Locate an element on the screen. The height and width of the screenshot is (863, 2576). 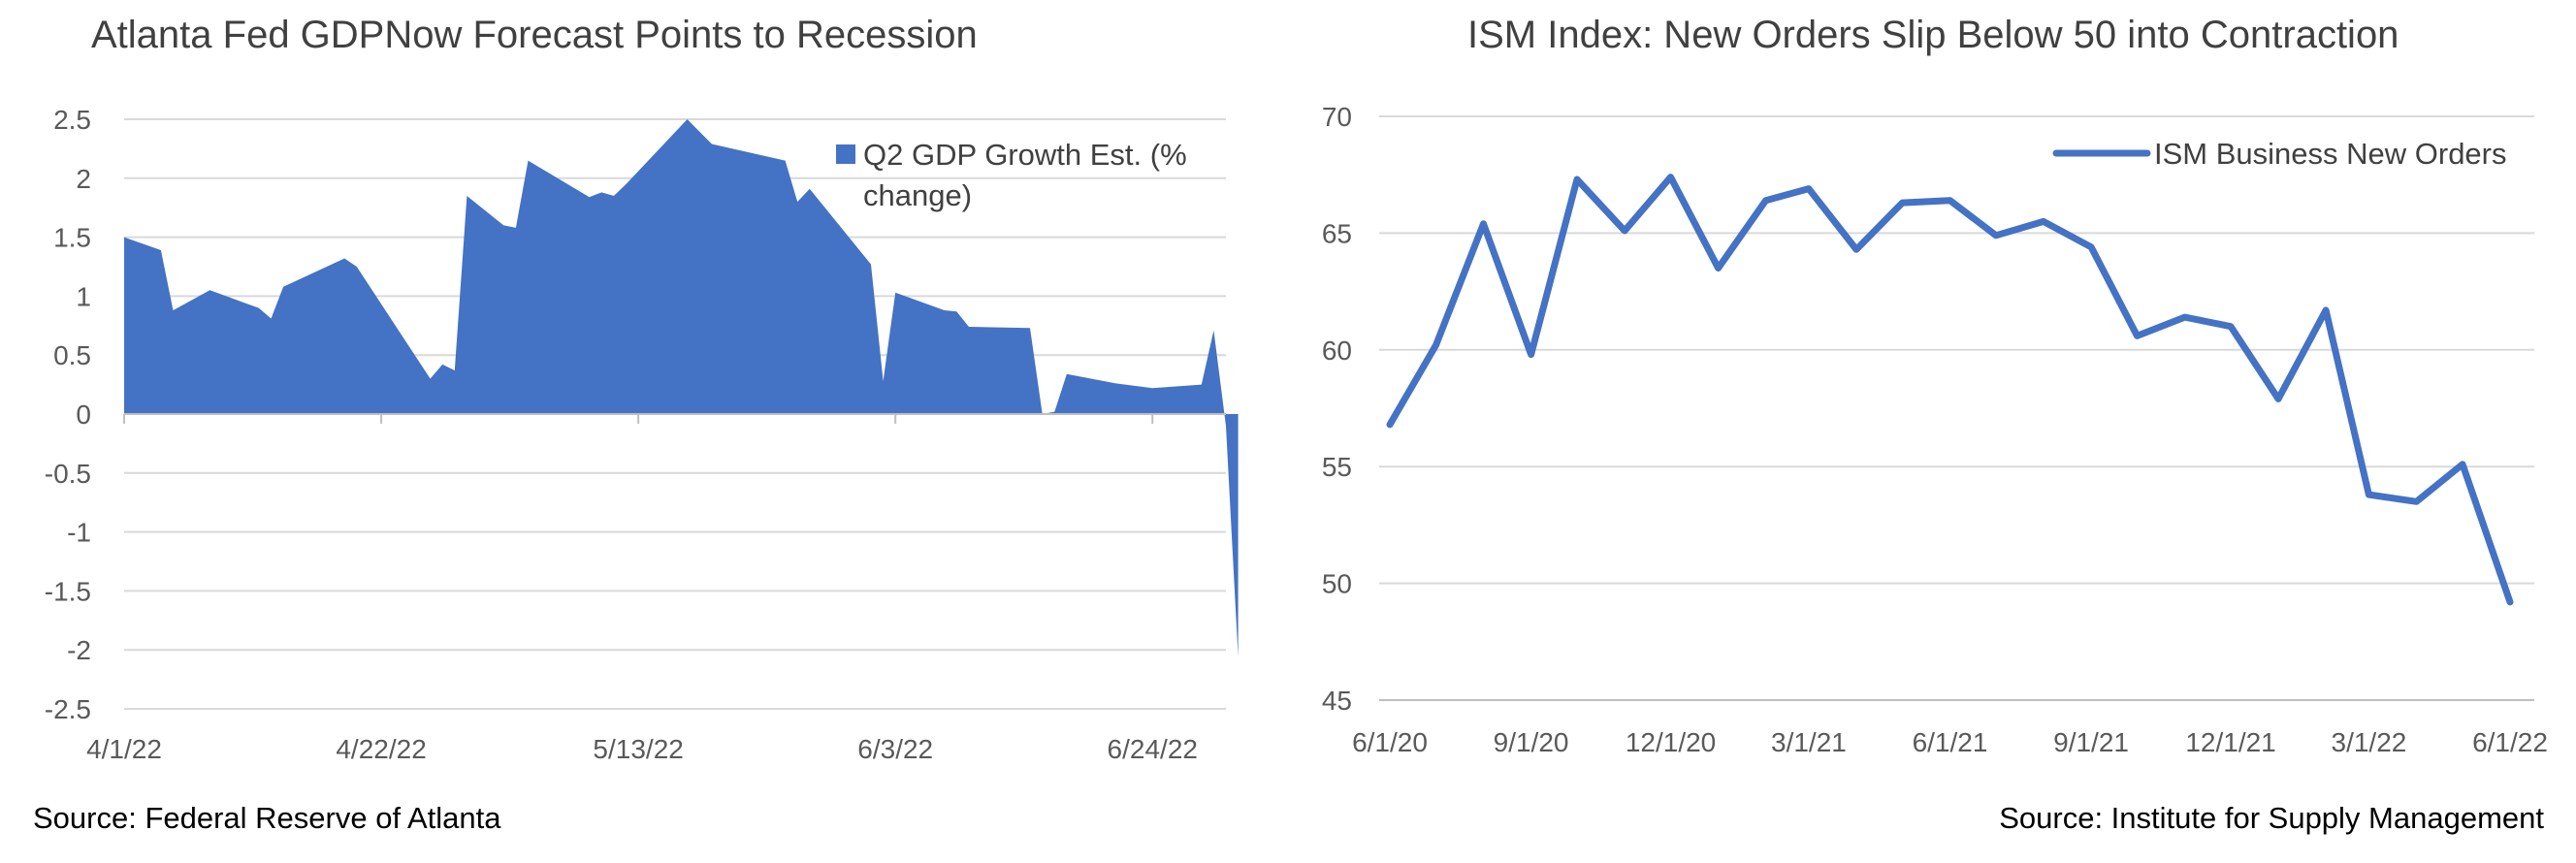
y-tick-label: -2 is located at coordinates (79, 650).